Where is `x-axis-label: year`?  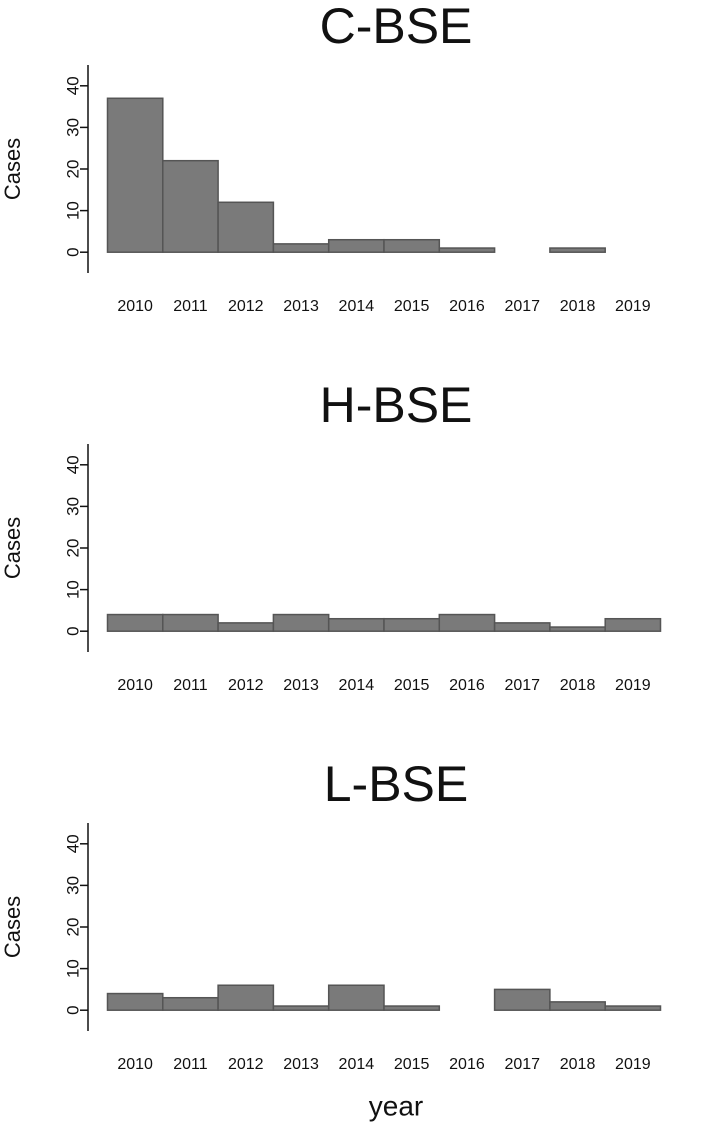 x-axis-label: year is located at coordinates (396, 1105).